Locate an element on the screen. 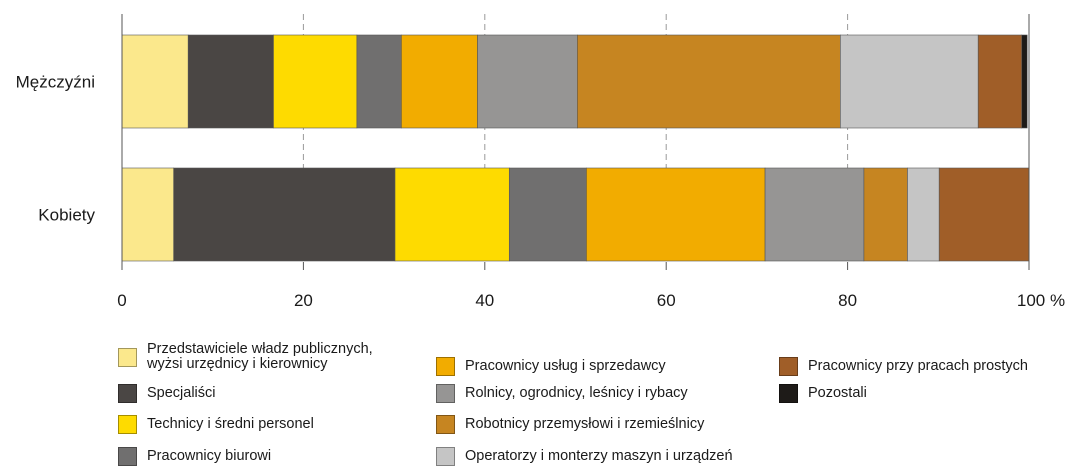  legend-label: Pozostali is located at coordinates (837, 393).